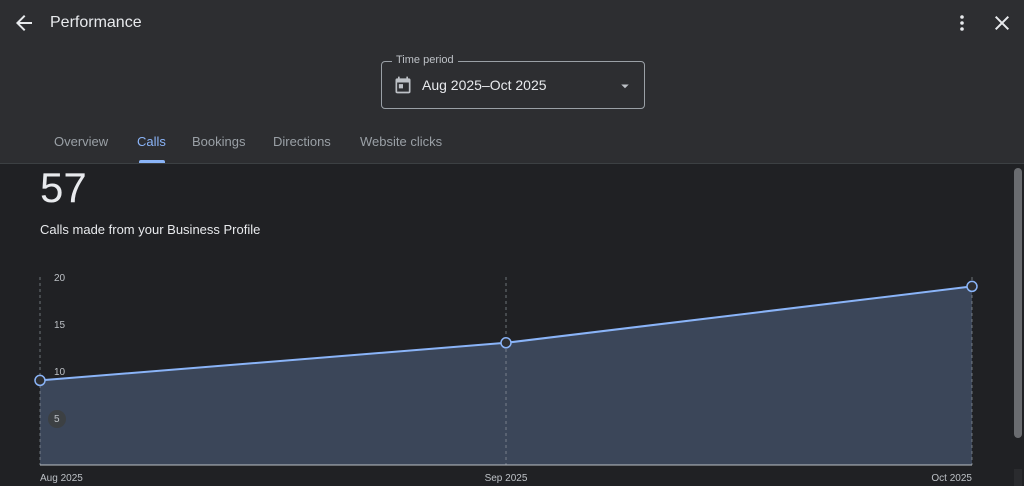 This screenshot has height=486, width=1024. What do you see at coordinates (219, 141) in the screenshot?
I see `tab-bookings: Bookings` at bounding box center [219, 141].